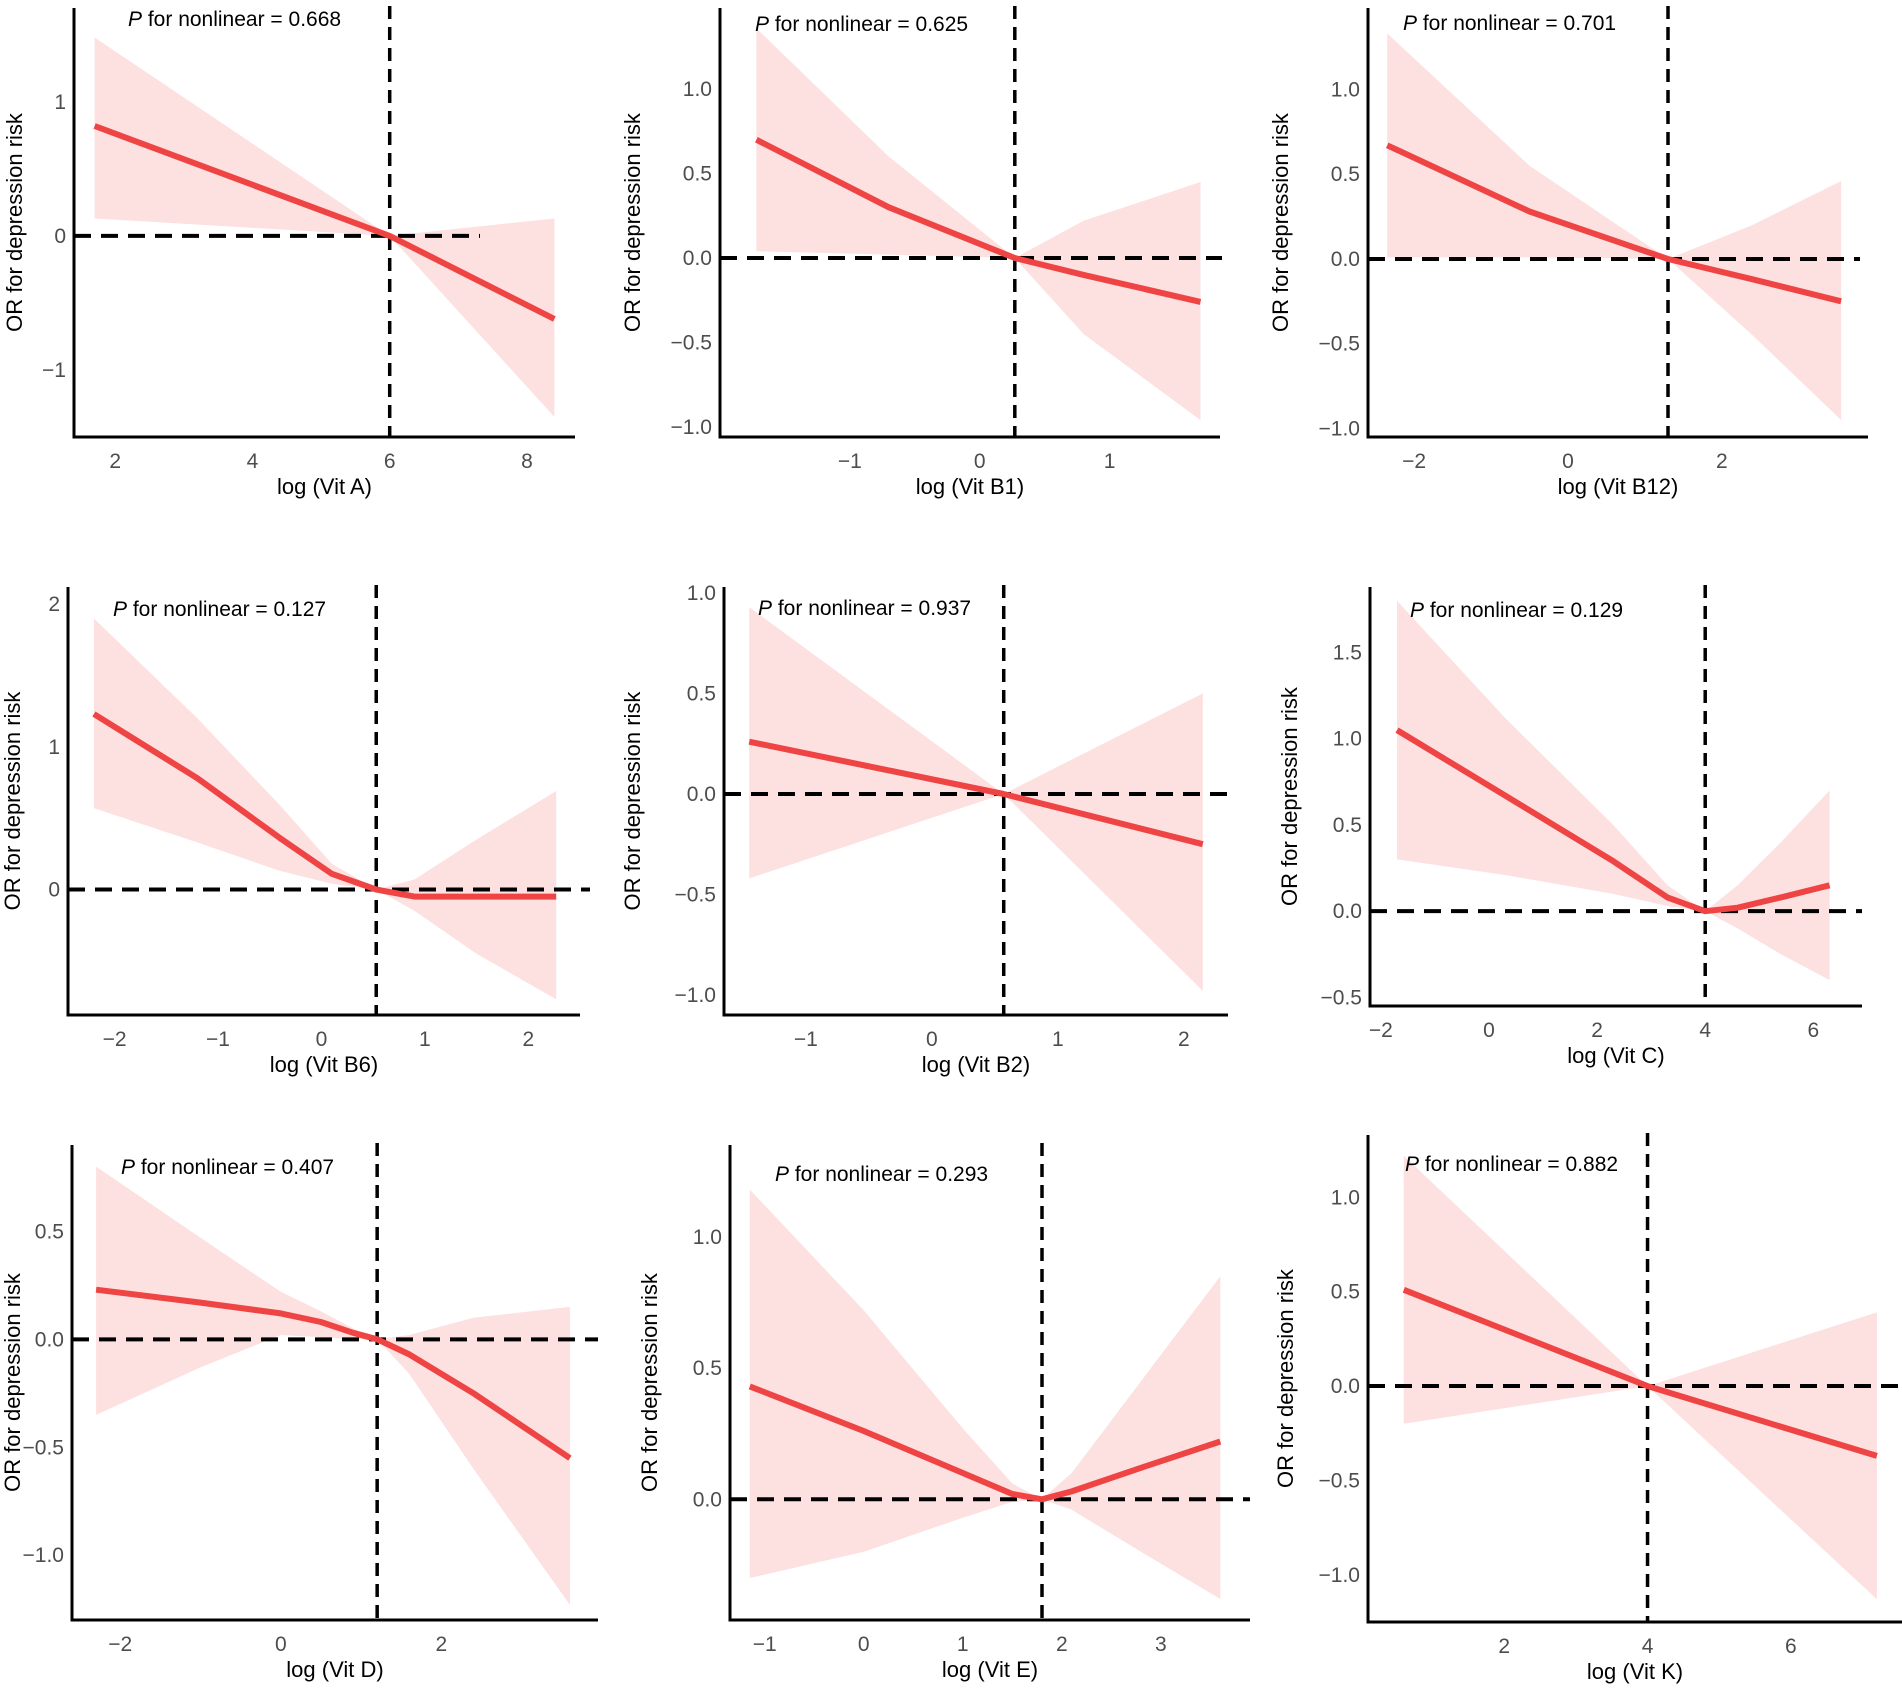 This screenshot has width=1902, height=1690. I want to click on chart-7-x-tick-label: 3, so click(1161, 1644).